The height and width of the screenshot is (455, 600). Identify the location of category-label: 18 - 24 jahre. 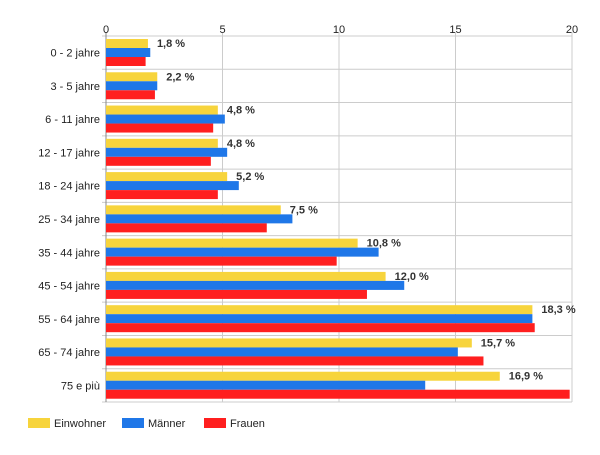
(69, 187).